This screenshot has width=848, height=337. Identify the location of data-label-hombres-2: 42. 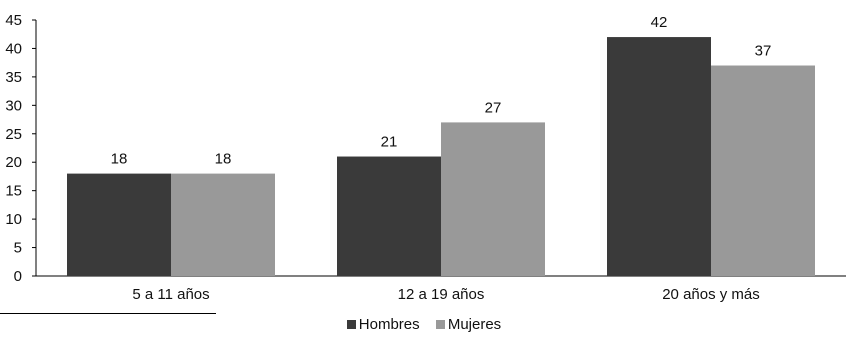
(659, 22).